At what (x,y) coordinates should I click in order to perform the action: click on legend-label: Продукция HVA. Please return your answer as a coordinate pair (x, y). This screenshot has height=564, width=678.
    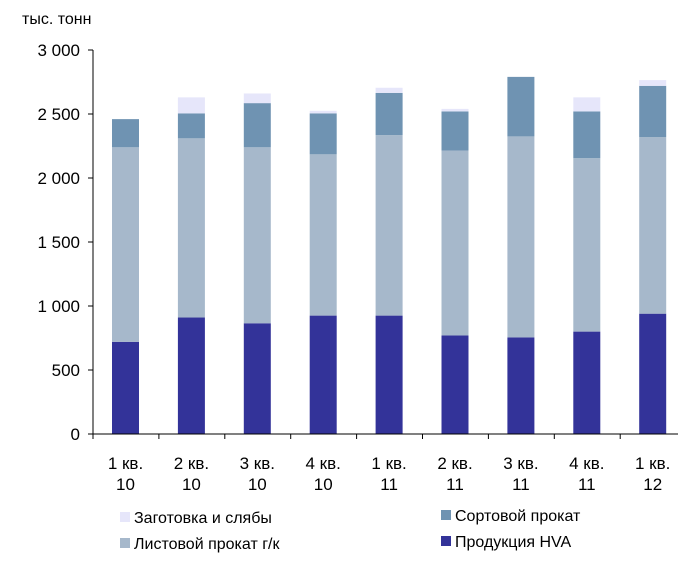
    Looking at the image, I should click on (513, 542).